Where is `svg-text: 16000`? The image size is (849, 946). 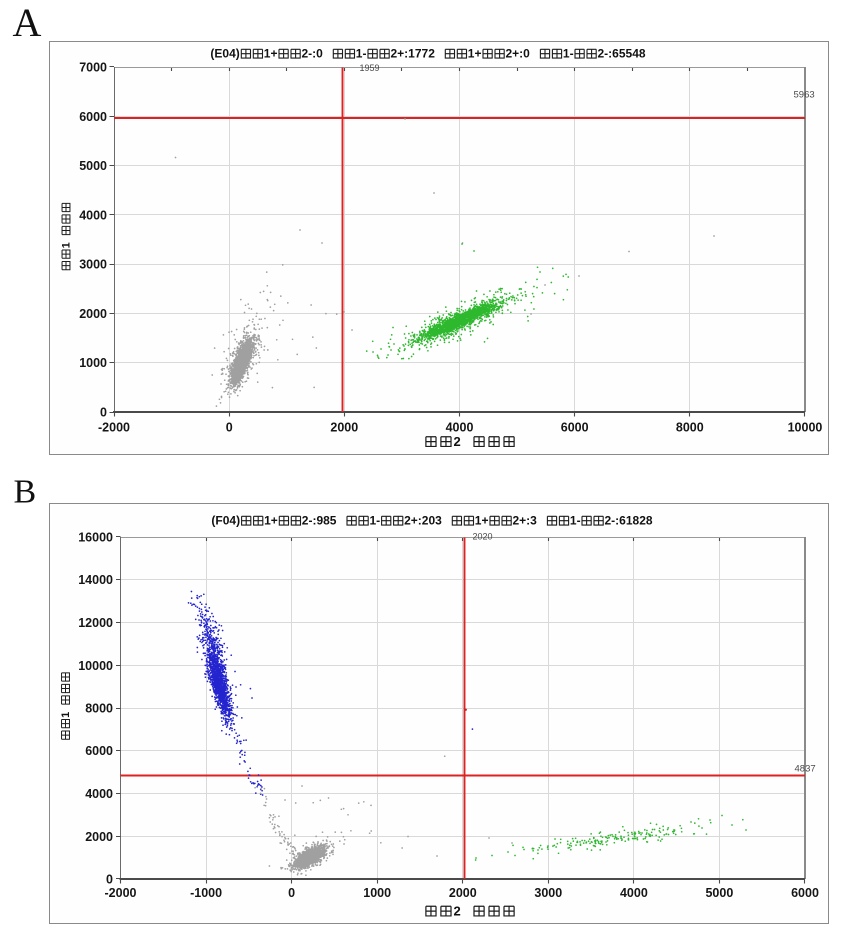 svg-text: 16000 is located at coordinates (95, 538).